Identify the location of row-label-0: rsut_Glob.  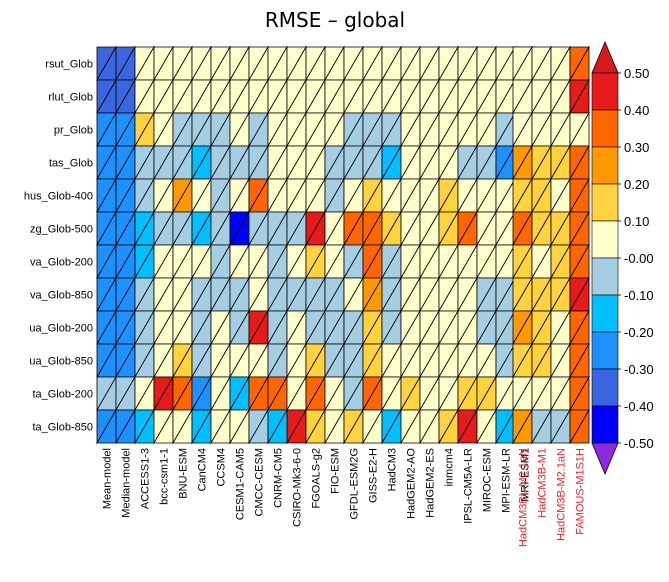
(69, 65).